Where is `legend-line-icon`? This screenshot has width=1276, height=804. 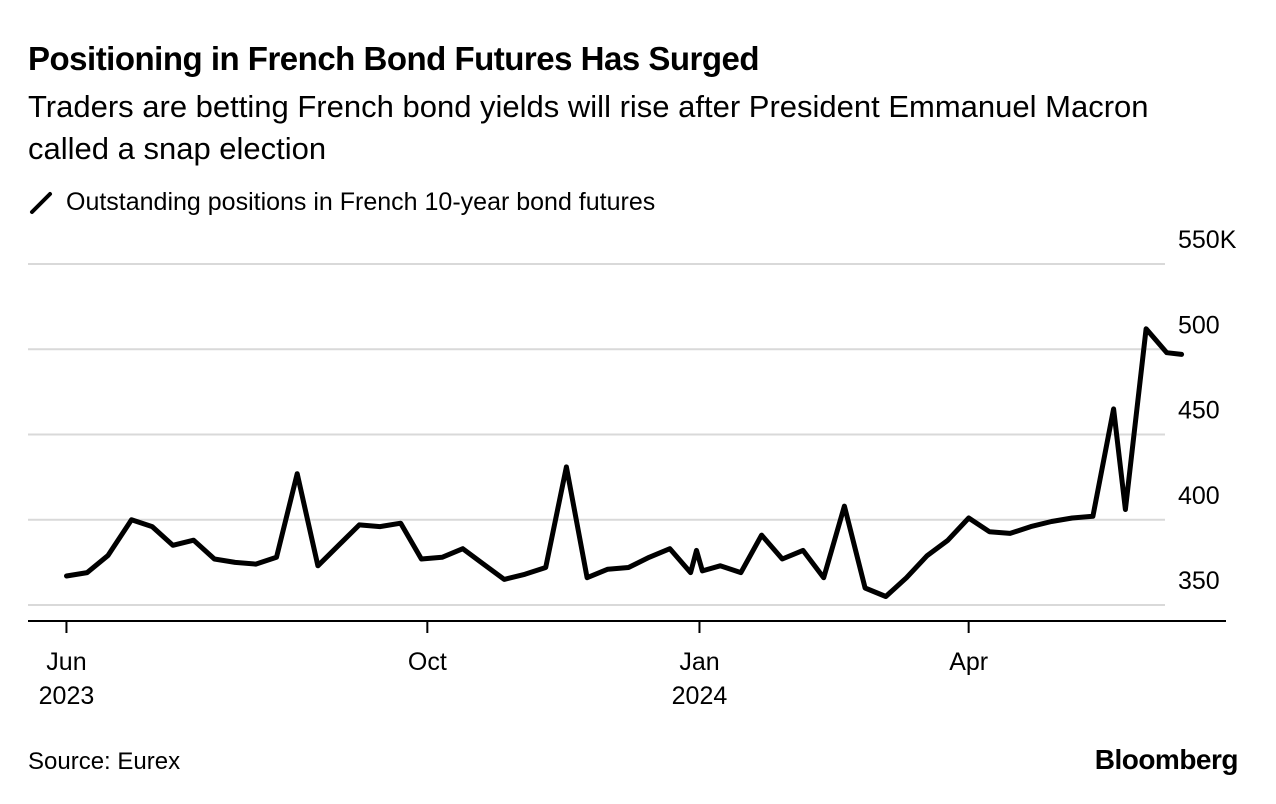 legend-line-icon is located at coordinates (41, 202).